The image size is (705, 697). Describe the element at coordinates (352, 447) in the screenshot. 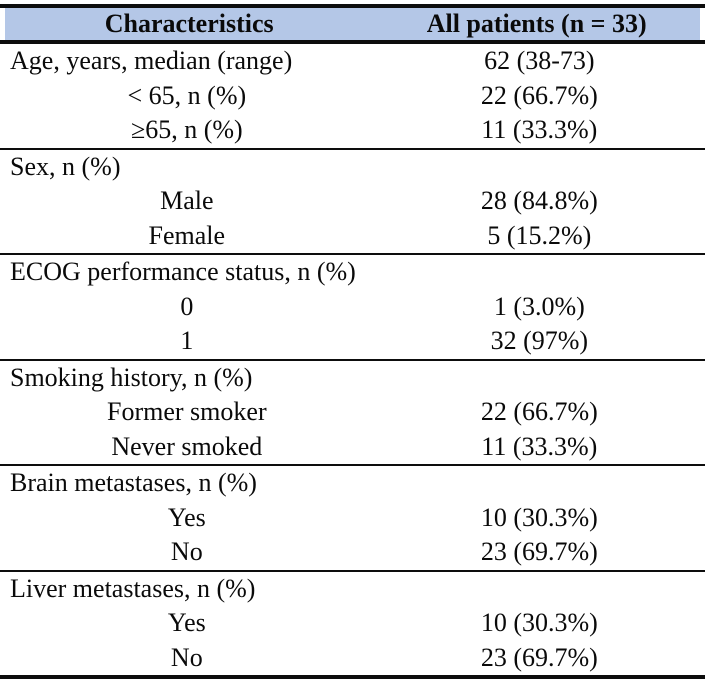

I see `table-row: Never smoked 11 (33.3%)` at that location.